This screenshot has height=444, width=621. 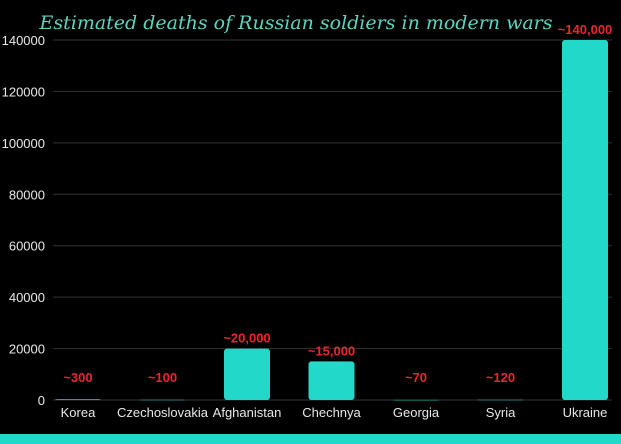 I want to click on bar-chechnya, so click(x=331, y=380).